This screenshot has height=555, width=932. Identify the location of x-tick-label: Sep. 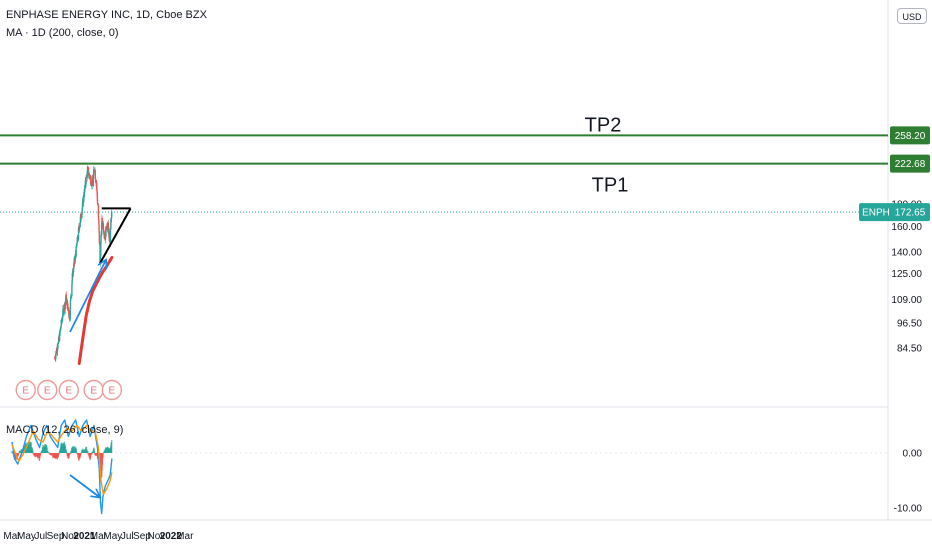
(142, 536).